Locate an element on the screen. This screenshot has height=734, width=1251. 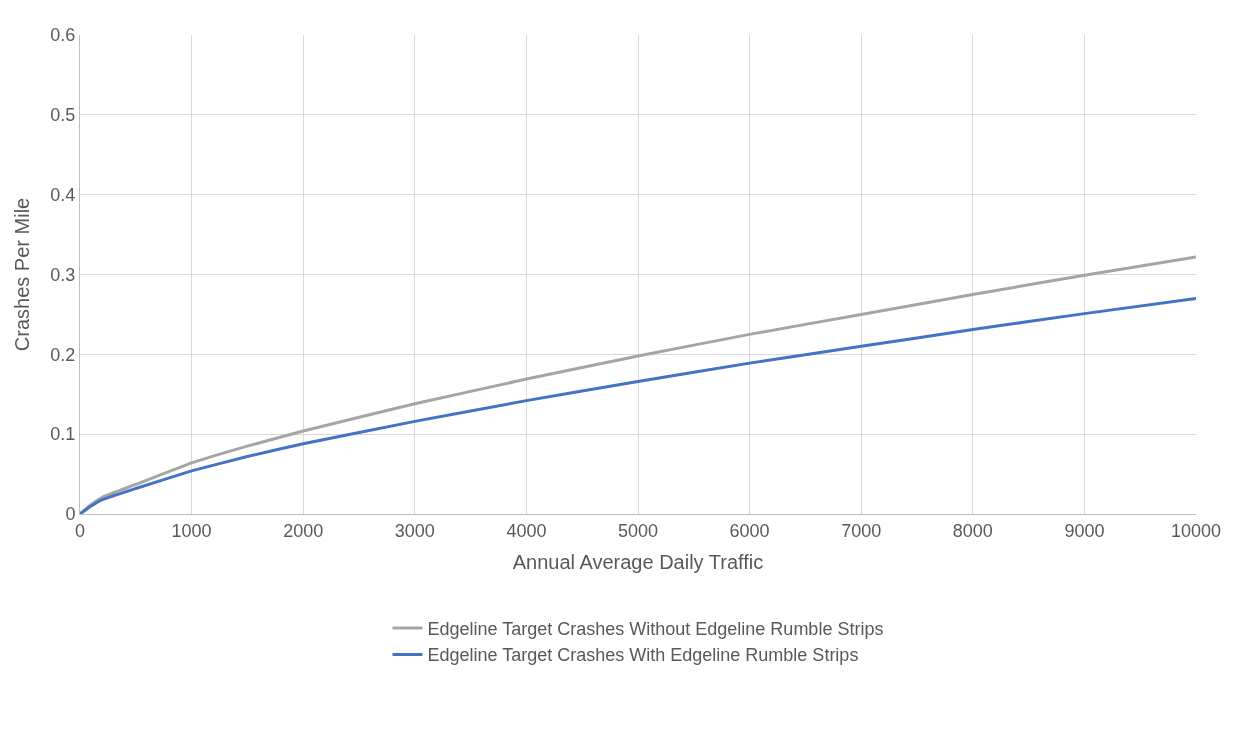
y-tick-label: 0.1 is located at coordinates (63, 434).